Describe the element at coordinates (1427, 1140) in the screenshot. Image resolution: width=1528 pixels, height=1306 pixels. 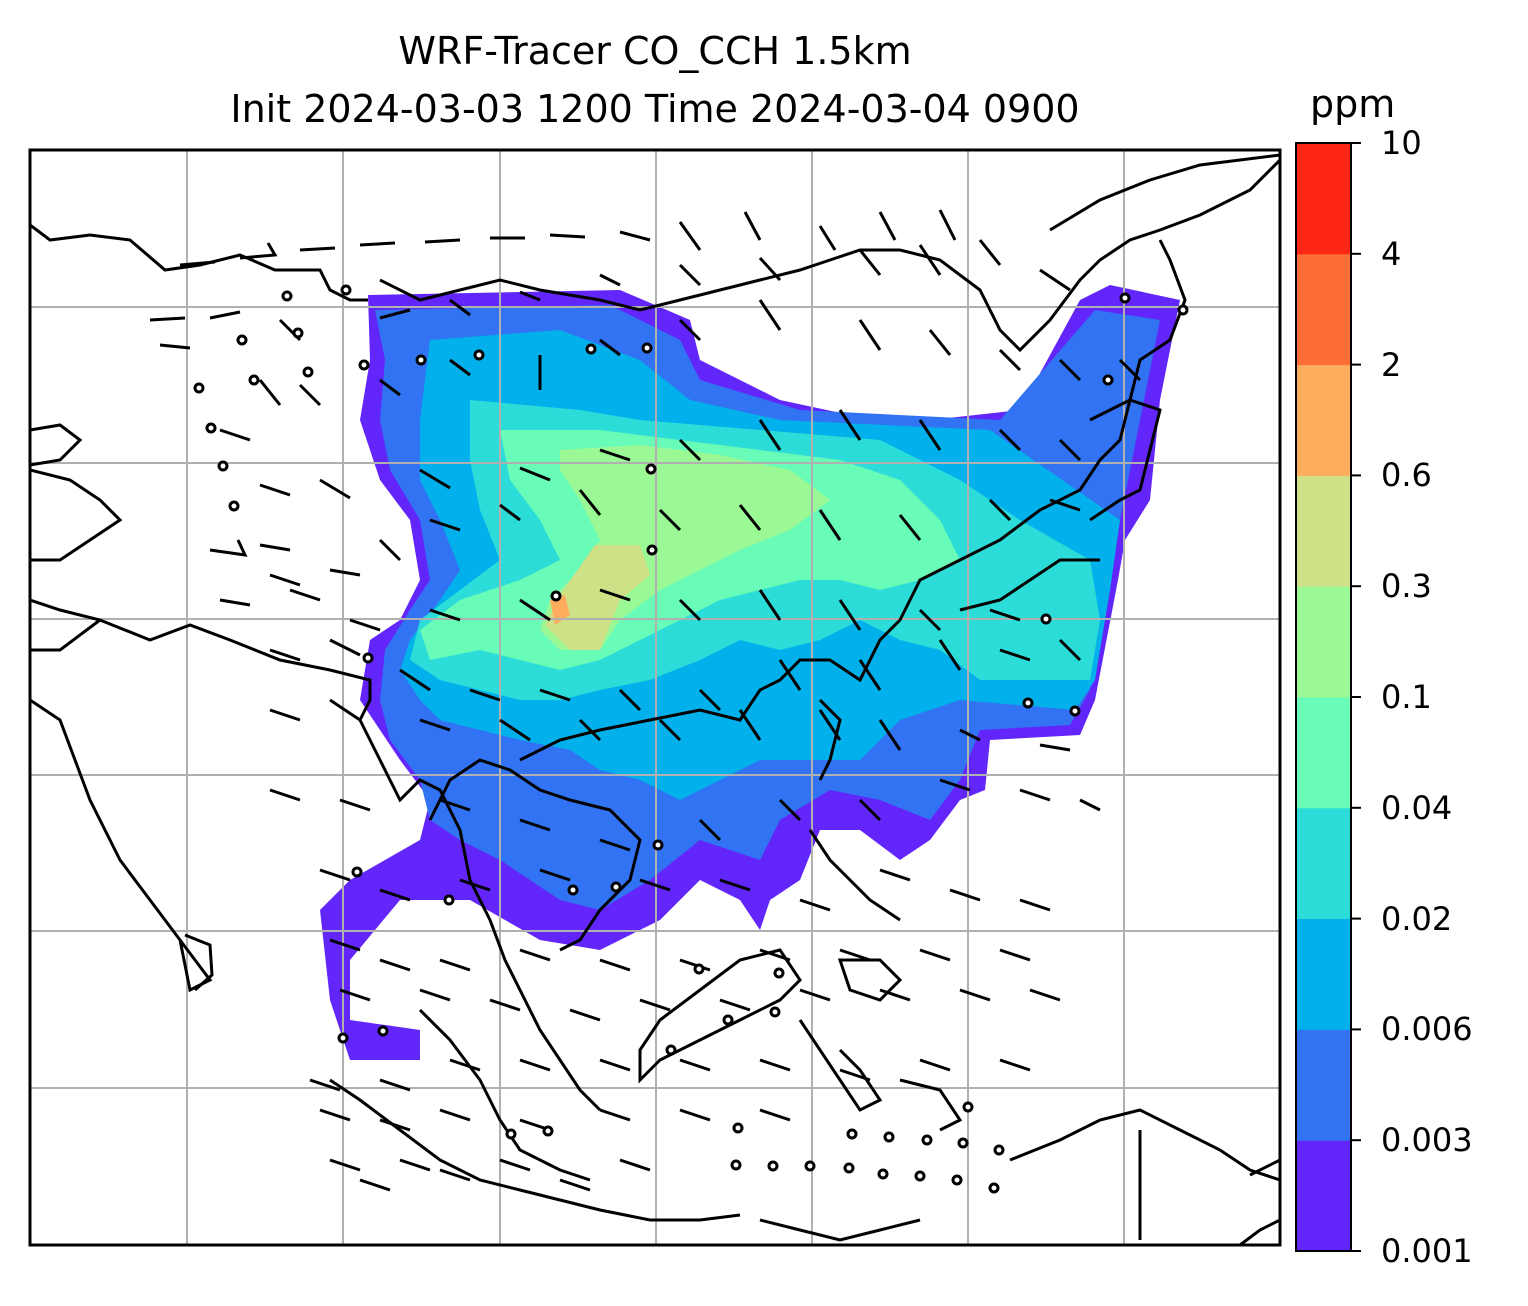
I see `colorbar-tick-label: 0.003` at that location.